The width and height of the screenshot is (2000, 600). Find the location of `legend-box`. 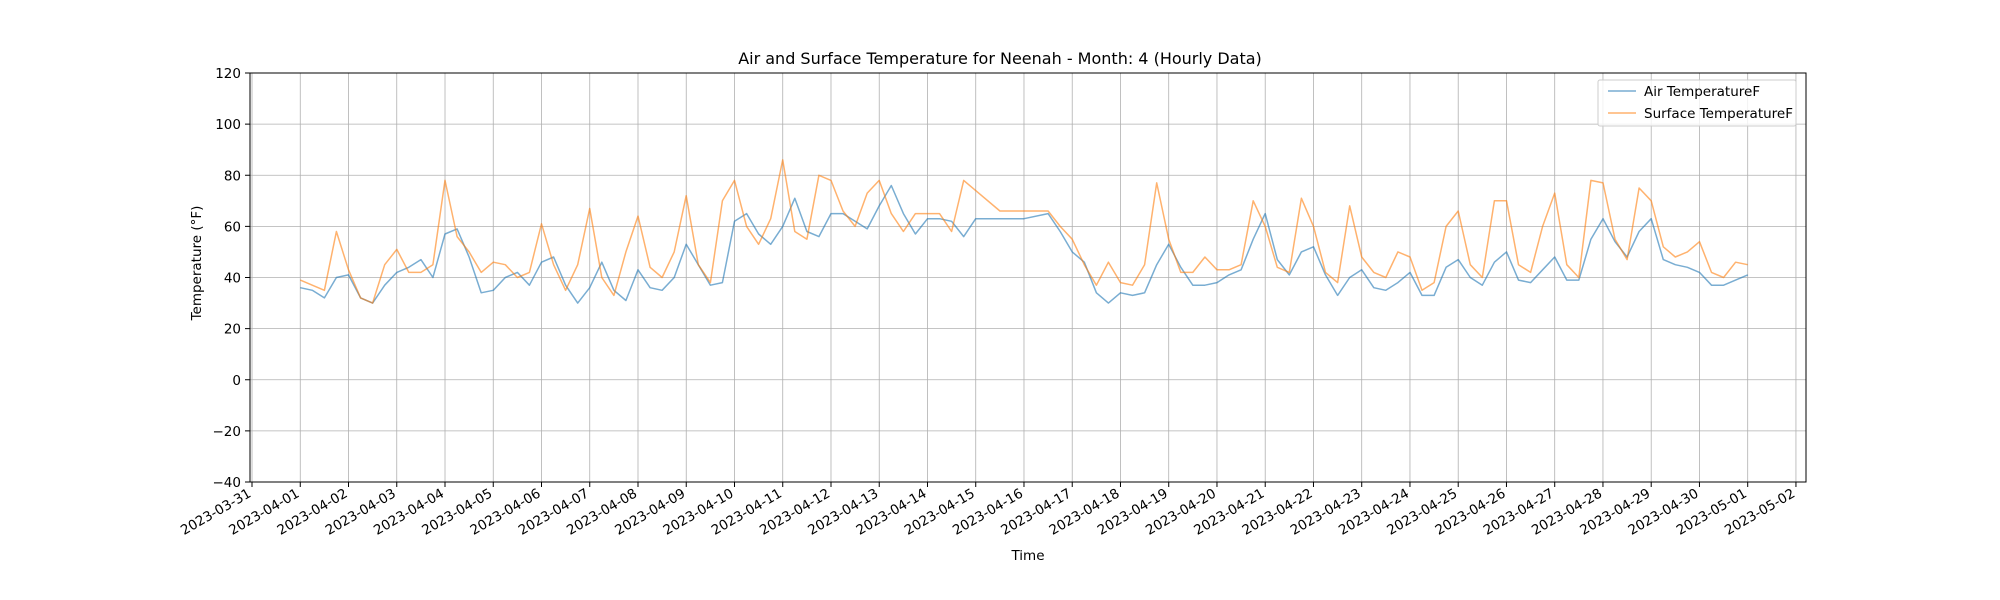

legend-box is located at coordinates (1697, 103).